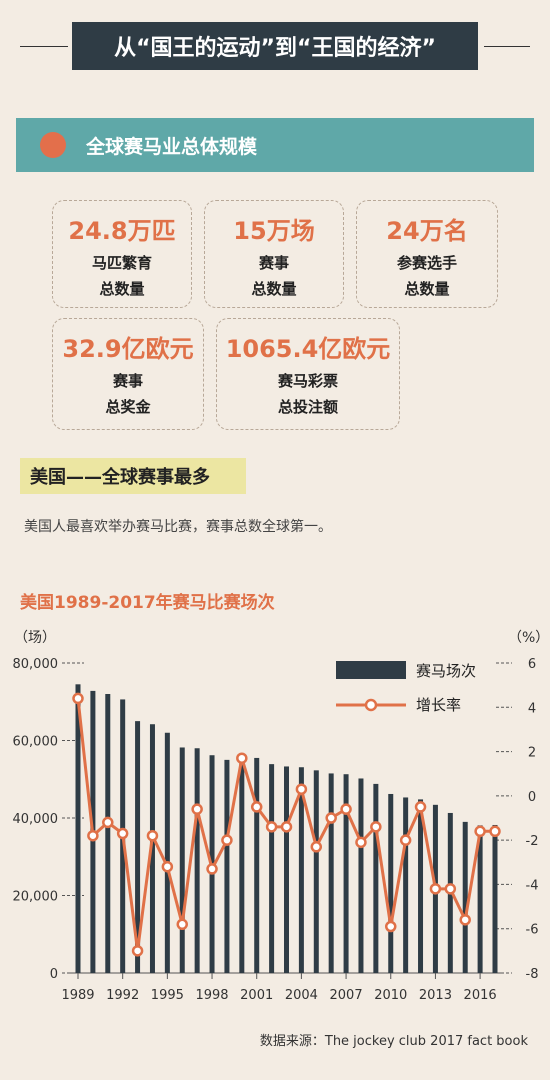 The width and height of the screenshot is (550, 1080). What do you see at coordinates (147, 603) in the screenshot?
I see `chart-title: 美国1989-2017年赛马比赛场次` at bounding box center [147, 603].